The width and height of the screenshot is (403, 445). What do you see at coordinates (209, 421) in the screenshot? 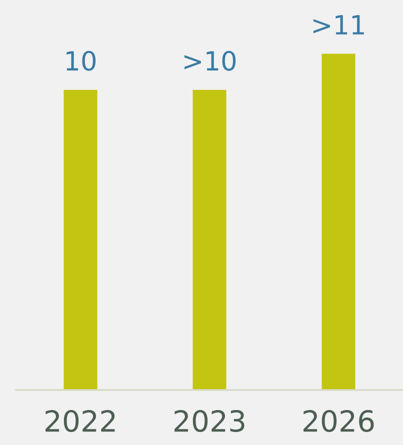
I see `x-tick-label: 2023` at bounding box center [209, 421].